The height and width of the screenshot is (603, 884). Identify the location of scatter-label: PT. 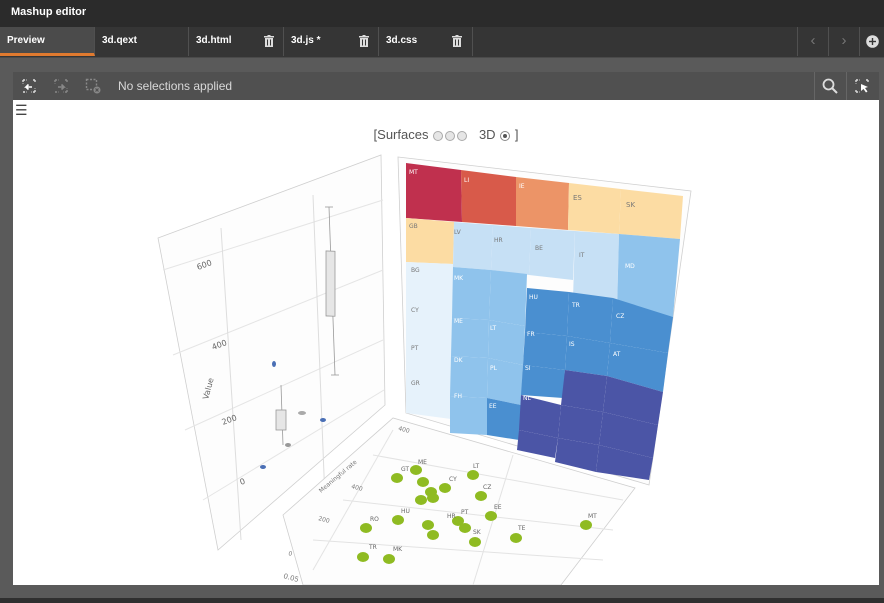
(465, 512).